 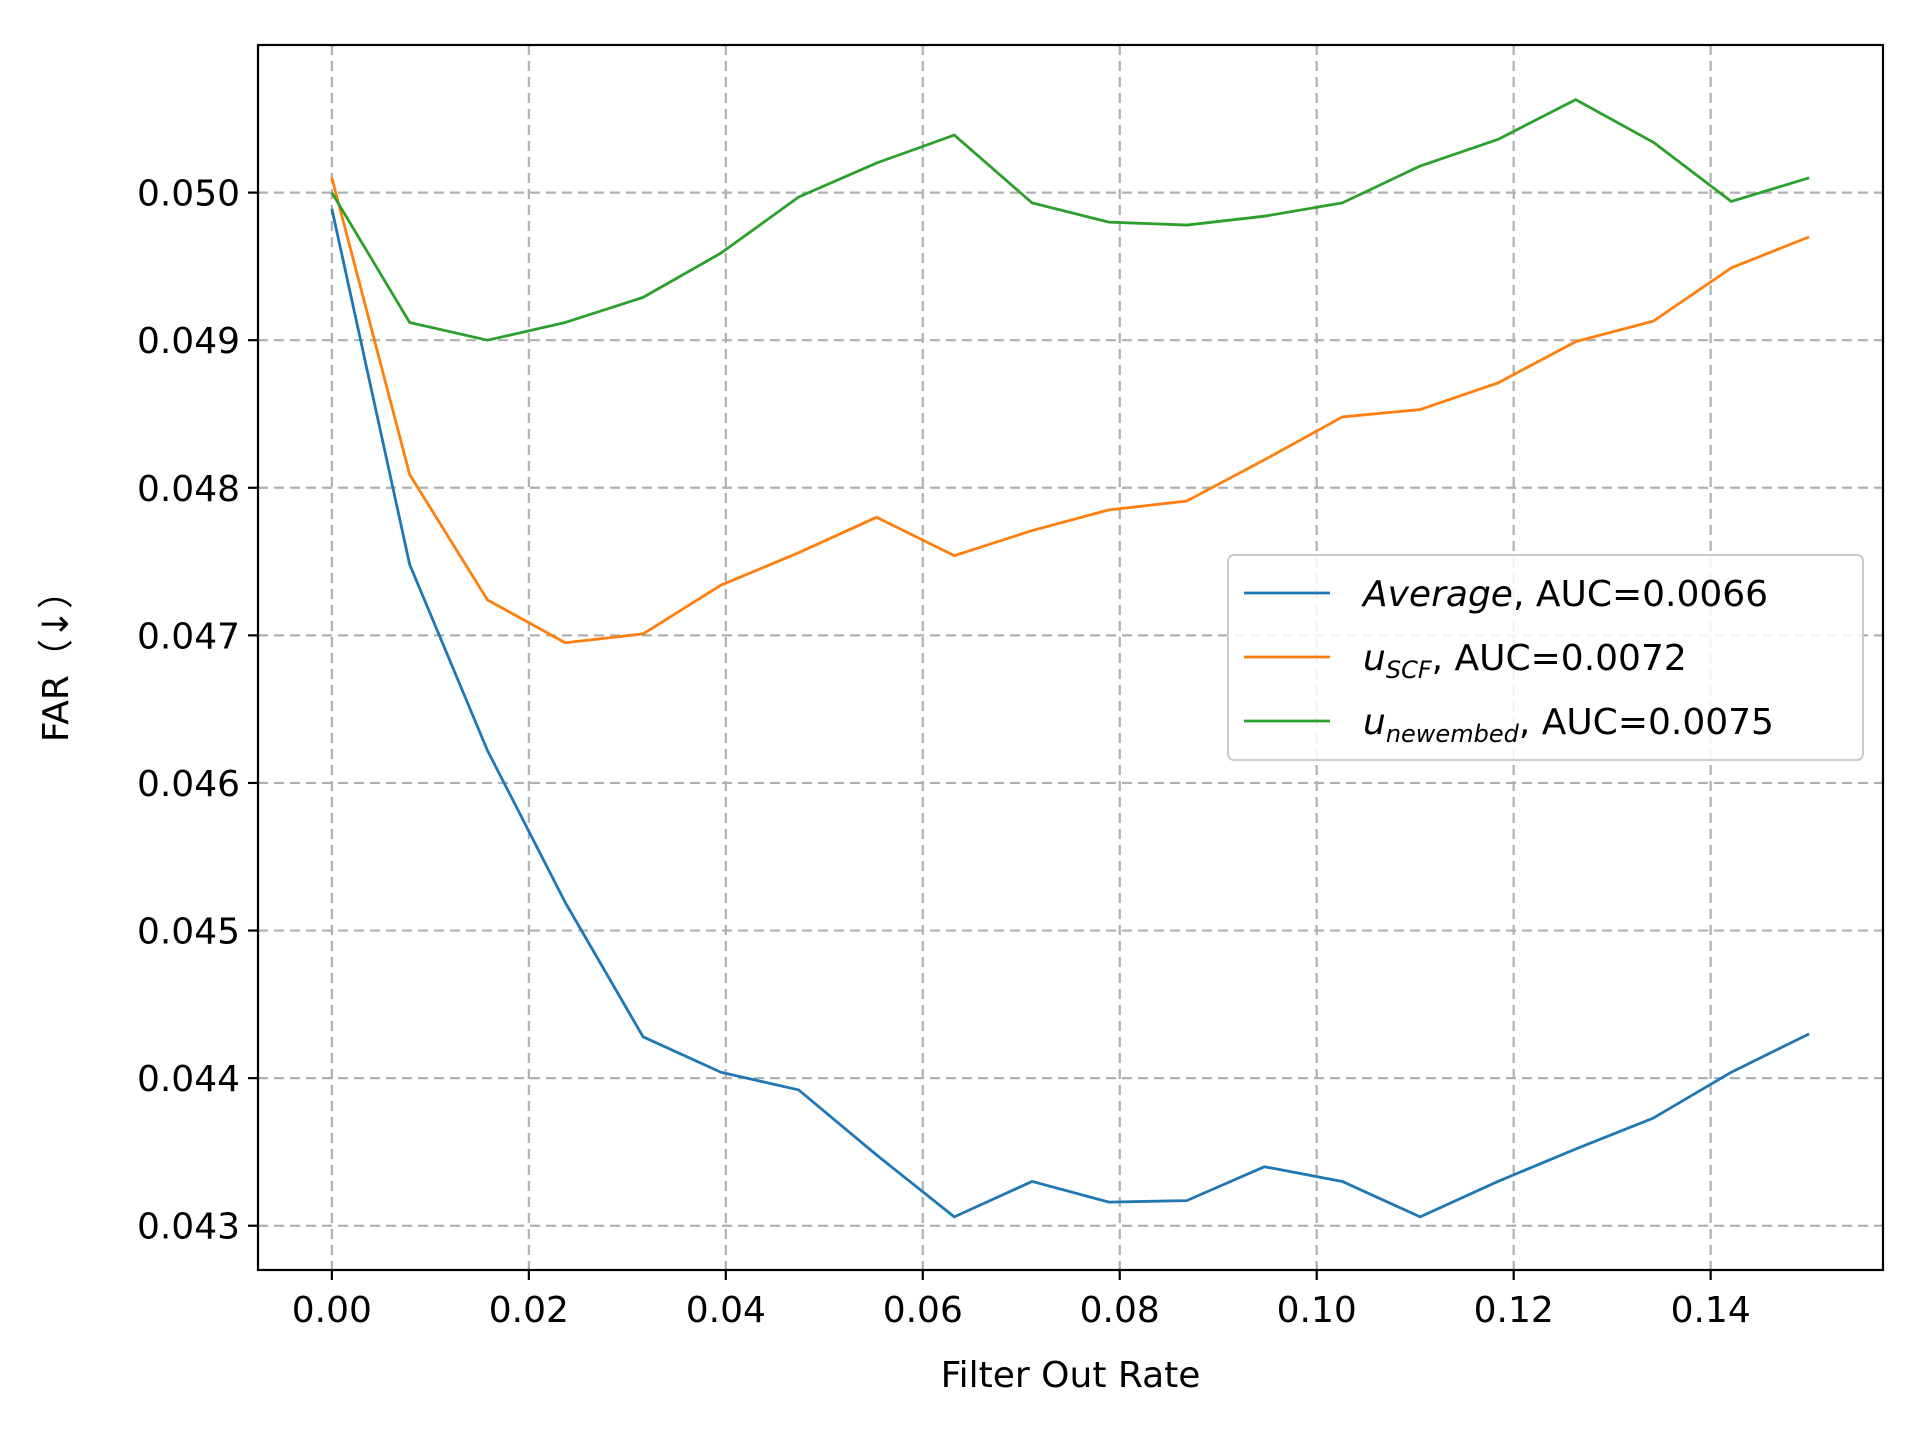 I want to click on x-tick-label: 0.12, so click(x=1514, y=1310).